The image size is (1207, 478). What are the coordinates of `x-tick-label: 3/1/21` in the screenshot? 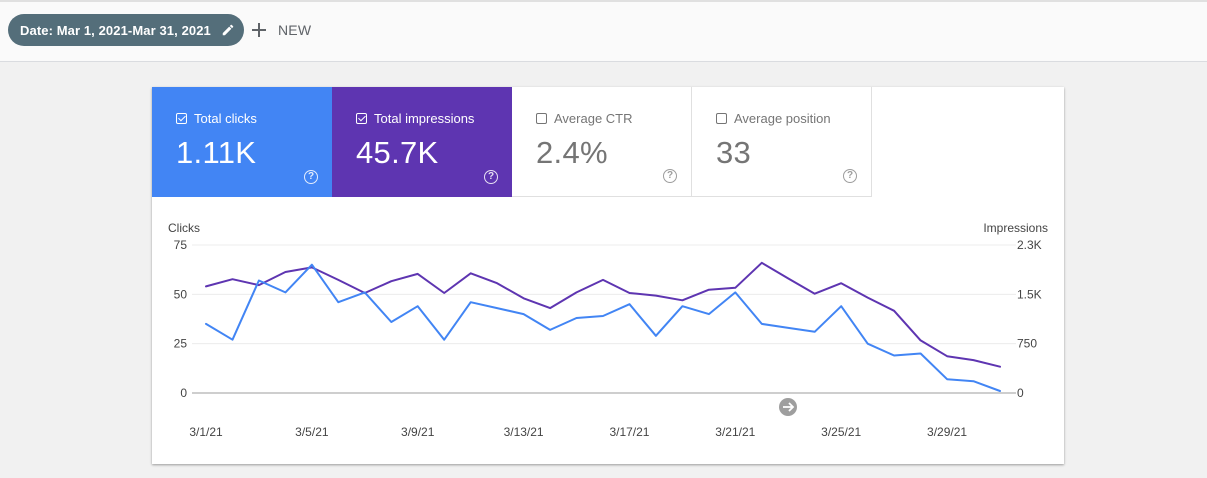 It's located at (206, 432).